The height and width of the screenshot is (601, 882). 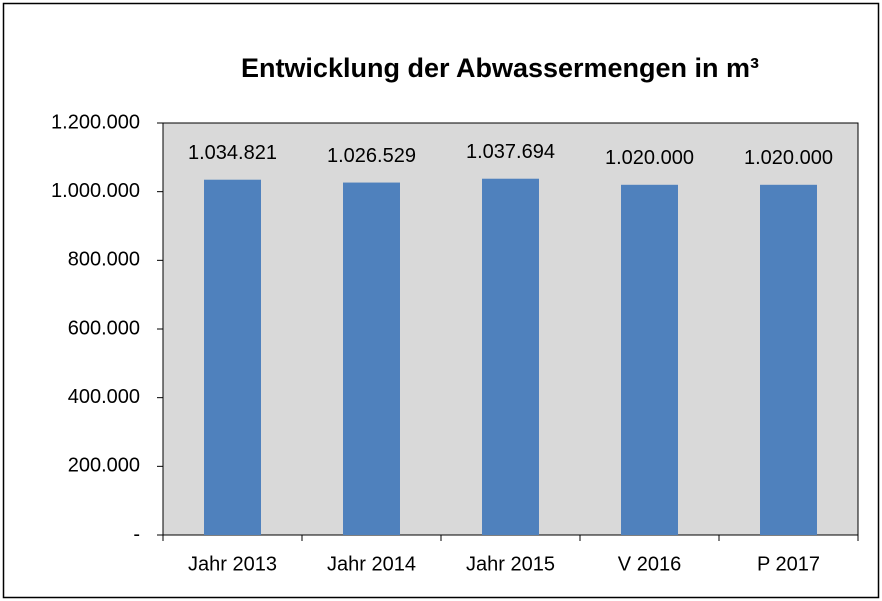 What do you see at coordinates (136, 534) in the screenshot?
I see `y-tick-label: -` at bounding box center [136, 534].